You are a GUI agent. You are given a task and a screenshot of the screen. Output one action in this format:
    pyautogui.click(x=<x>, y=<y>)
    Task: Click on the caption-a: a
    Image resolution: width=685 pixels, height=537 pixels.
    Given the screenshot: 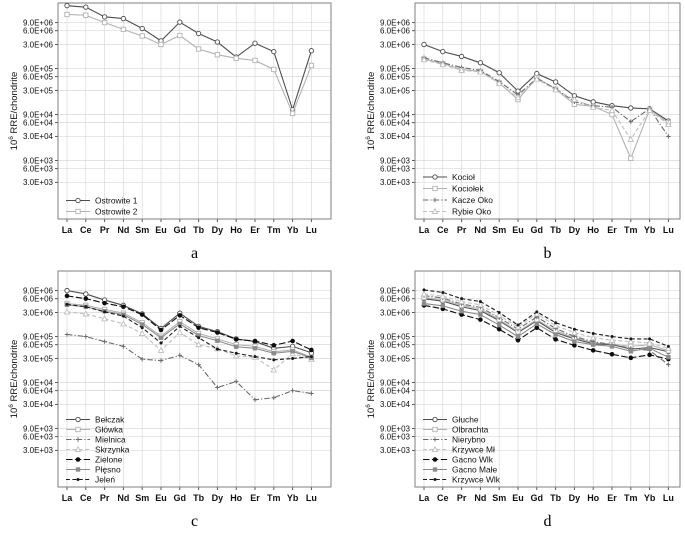 What is the action you would take?
    pyautogui.click(x=194, y=253)
    